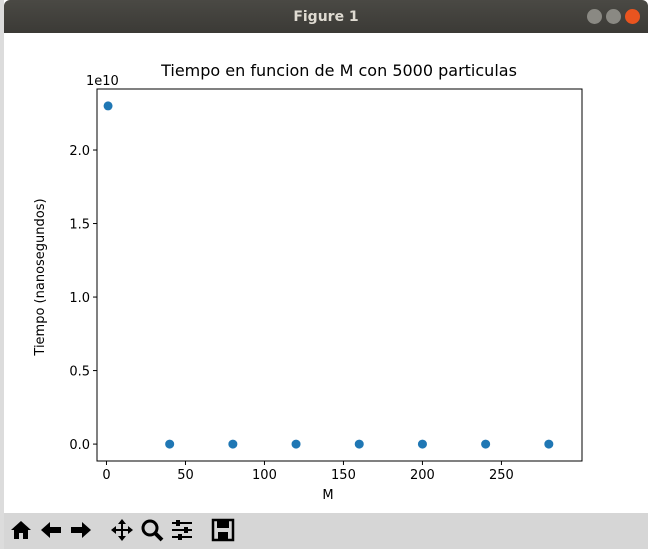 The height and width of the screenshot is (549, 648). Describe the element at coordinates (81, 530) in the screenshot. I see `forward-button` at that location.